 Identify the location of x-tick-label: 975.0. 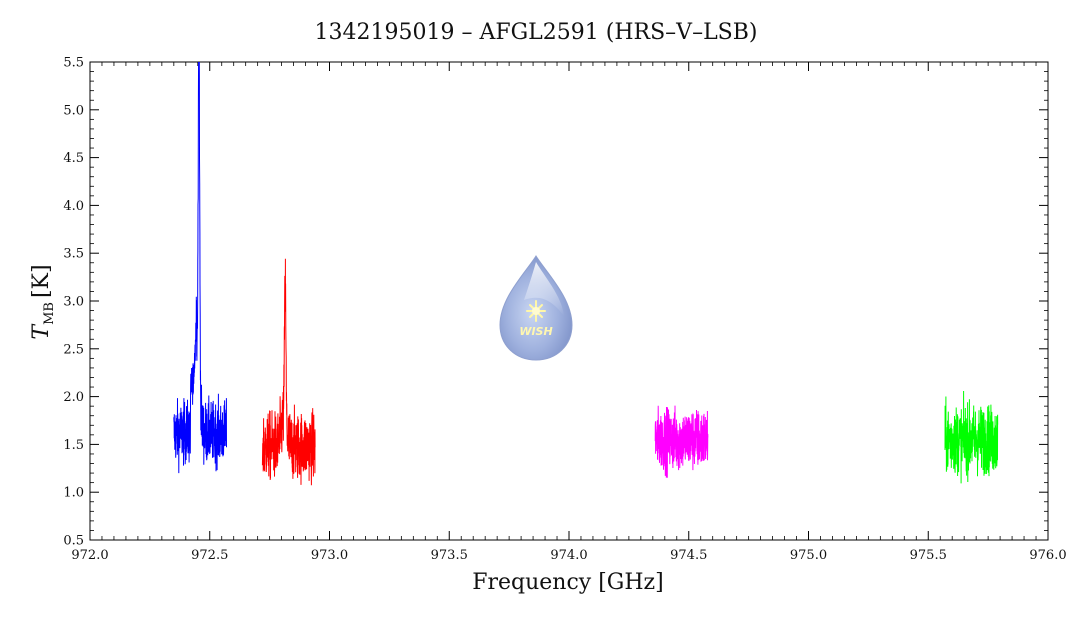
(808, 555).